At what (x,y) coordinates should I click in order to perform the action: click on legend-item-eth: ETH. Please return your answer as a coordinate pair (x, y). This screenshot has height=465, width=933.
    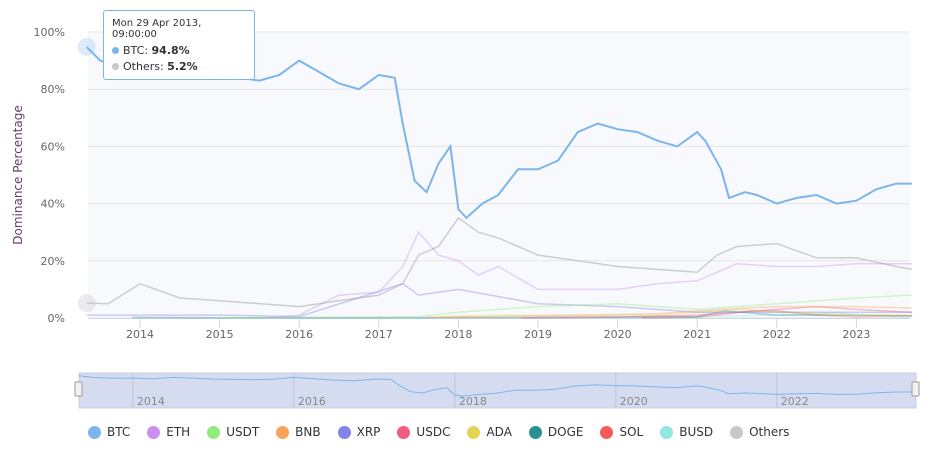
    Looking at the image, I should click on (168, 432).